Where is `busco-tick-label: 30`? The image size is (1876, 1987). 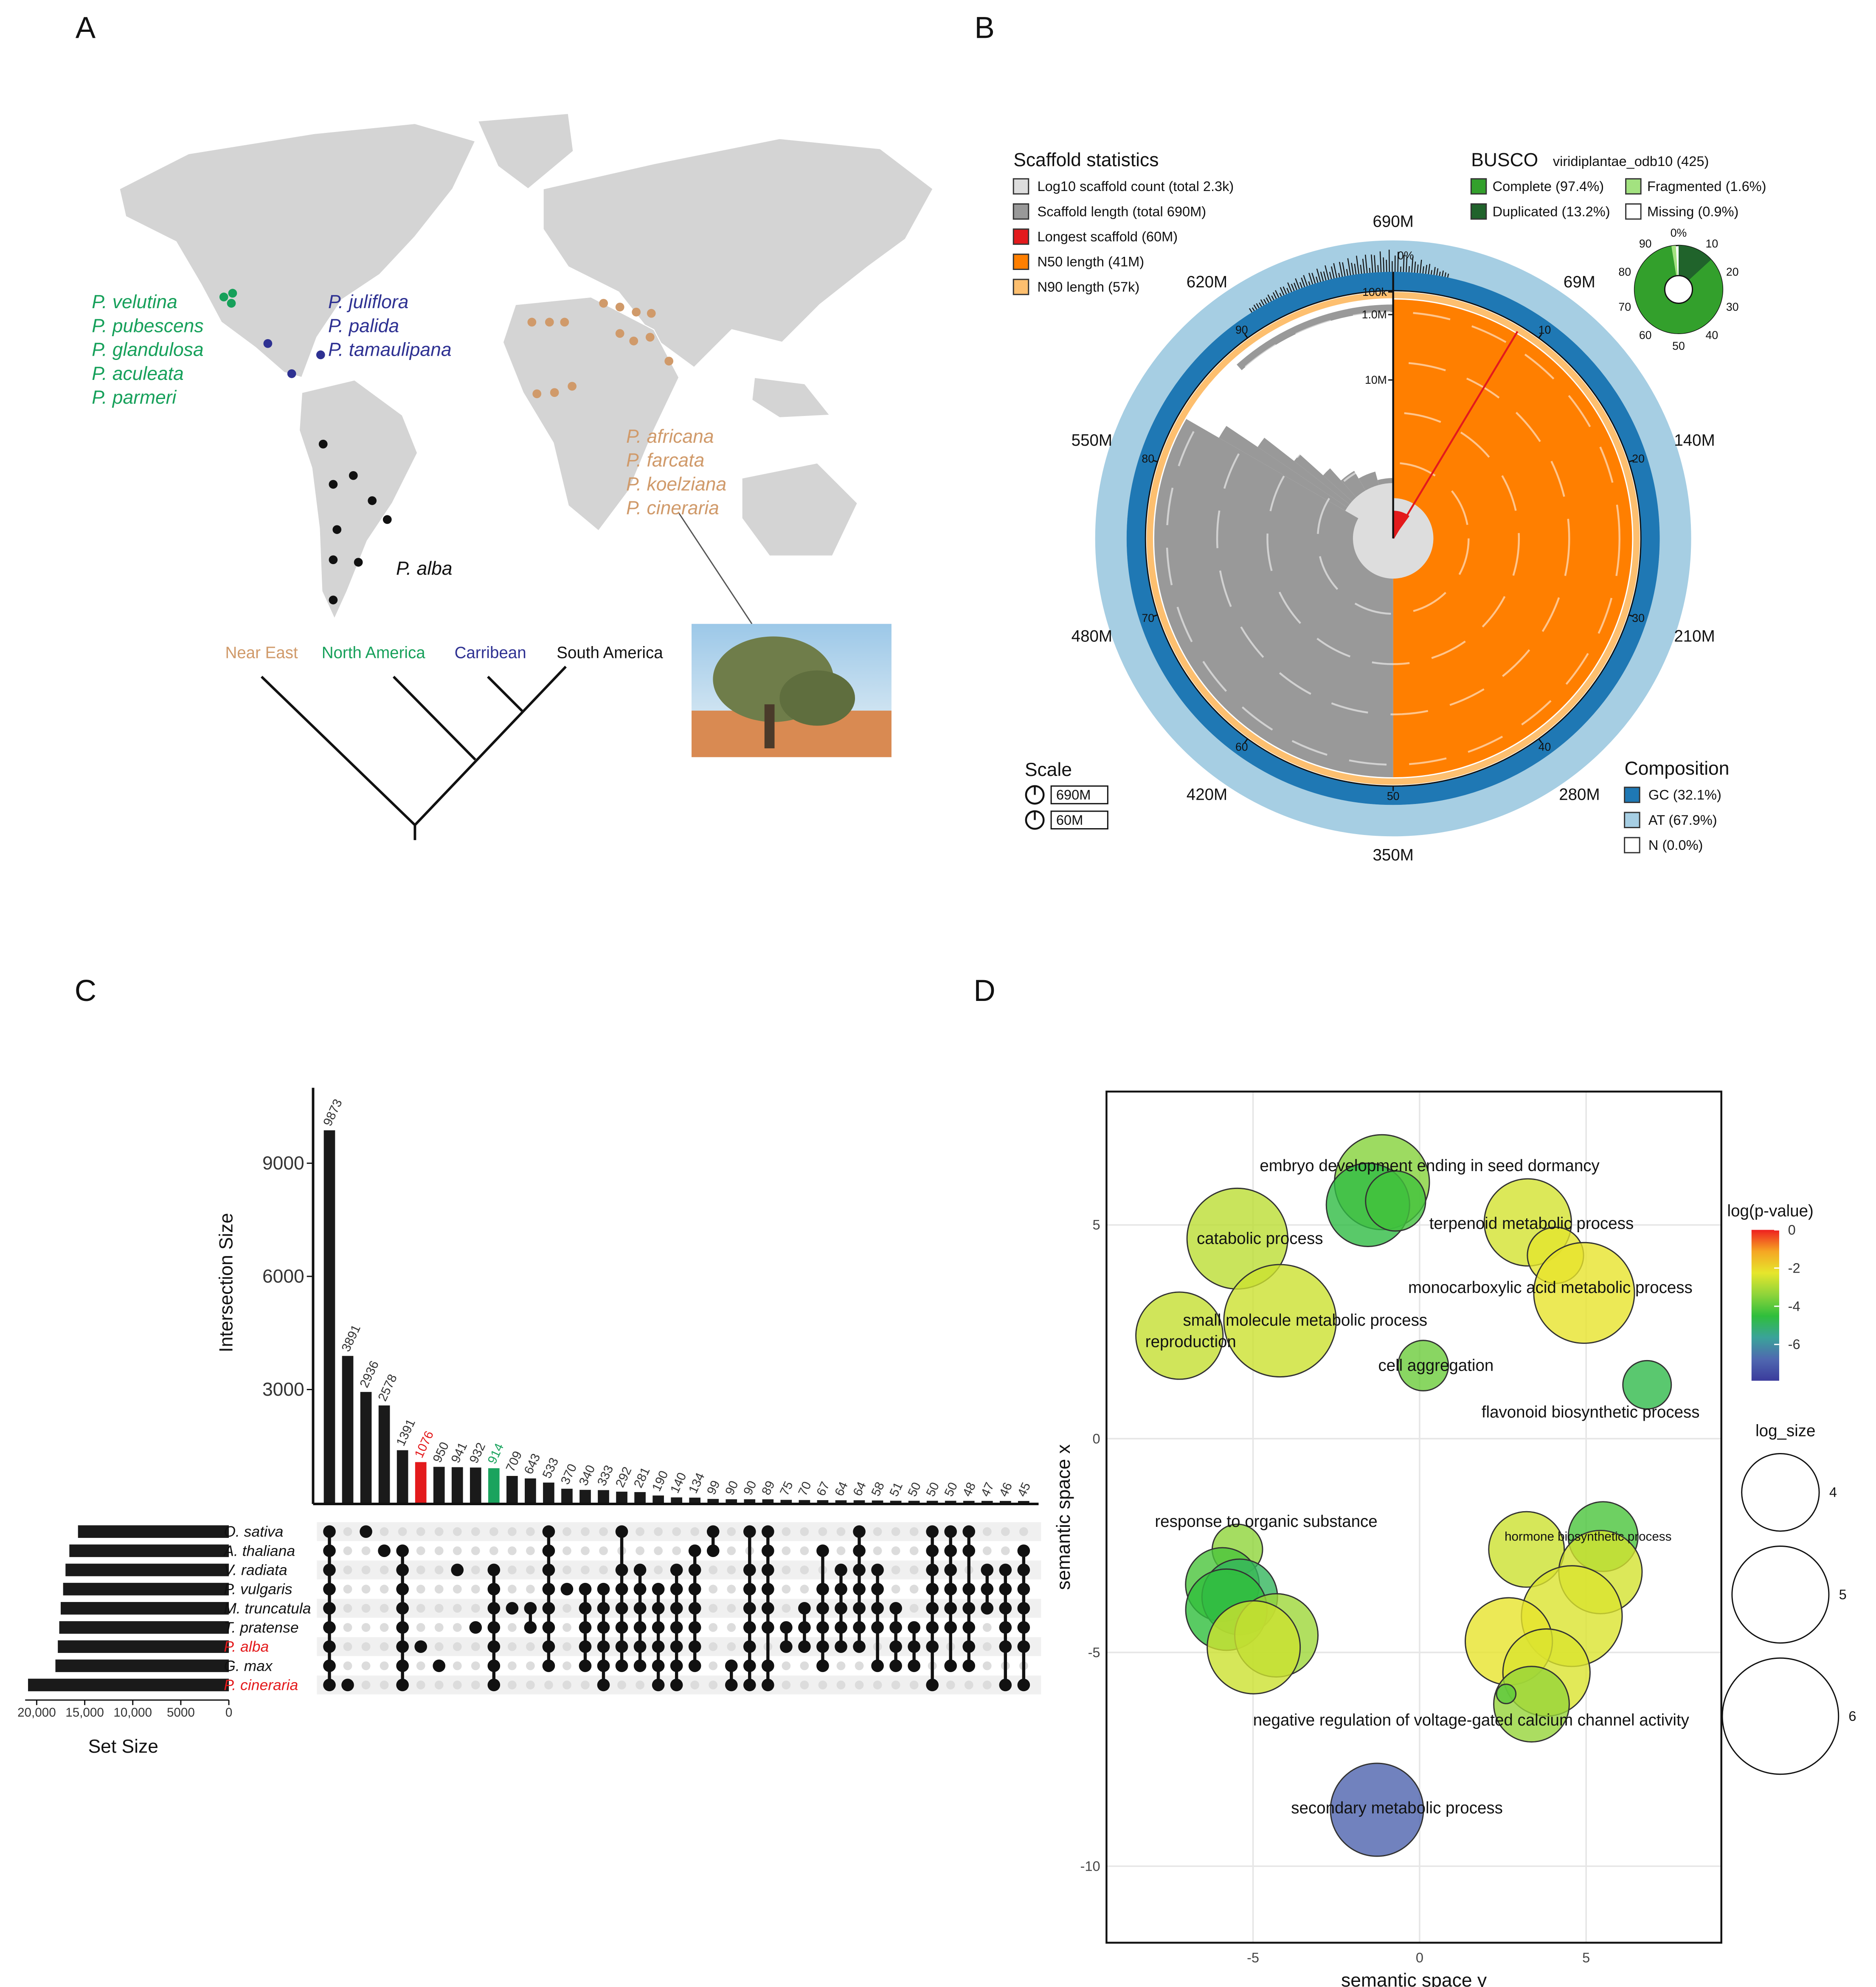 busco-tick-label: 30 is located at coordinates (1733, 307).